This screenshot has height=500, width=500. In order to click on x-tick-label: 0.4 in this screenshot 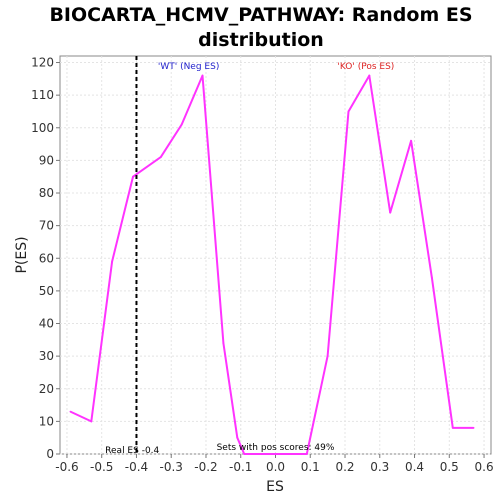, I will do `click(414, 467)`.